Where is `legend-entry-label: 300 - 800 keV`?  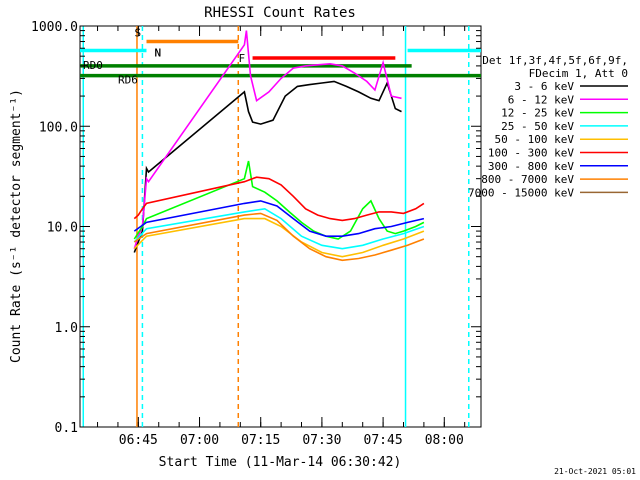 legend-entry-label: 300 - 800 keV is located at coordinates (531, 166).